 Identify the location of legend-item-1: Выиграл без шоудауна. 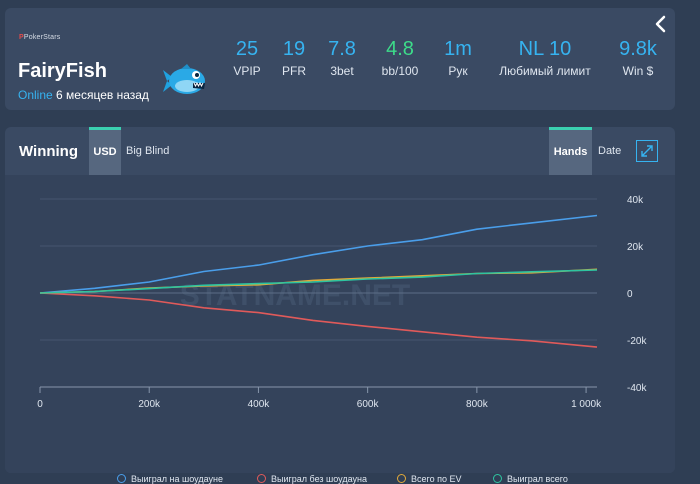
(312, 479).